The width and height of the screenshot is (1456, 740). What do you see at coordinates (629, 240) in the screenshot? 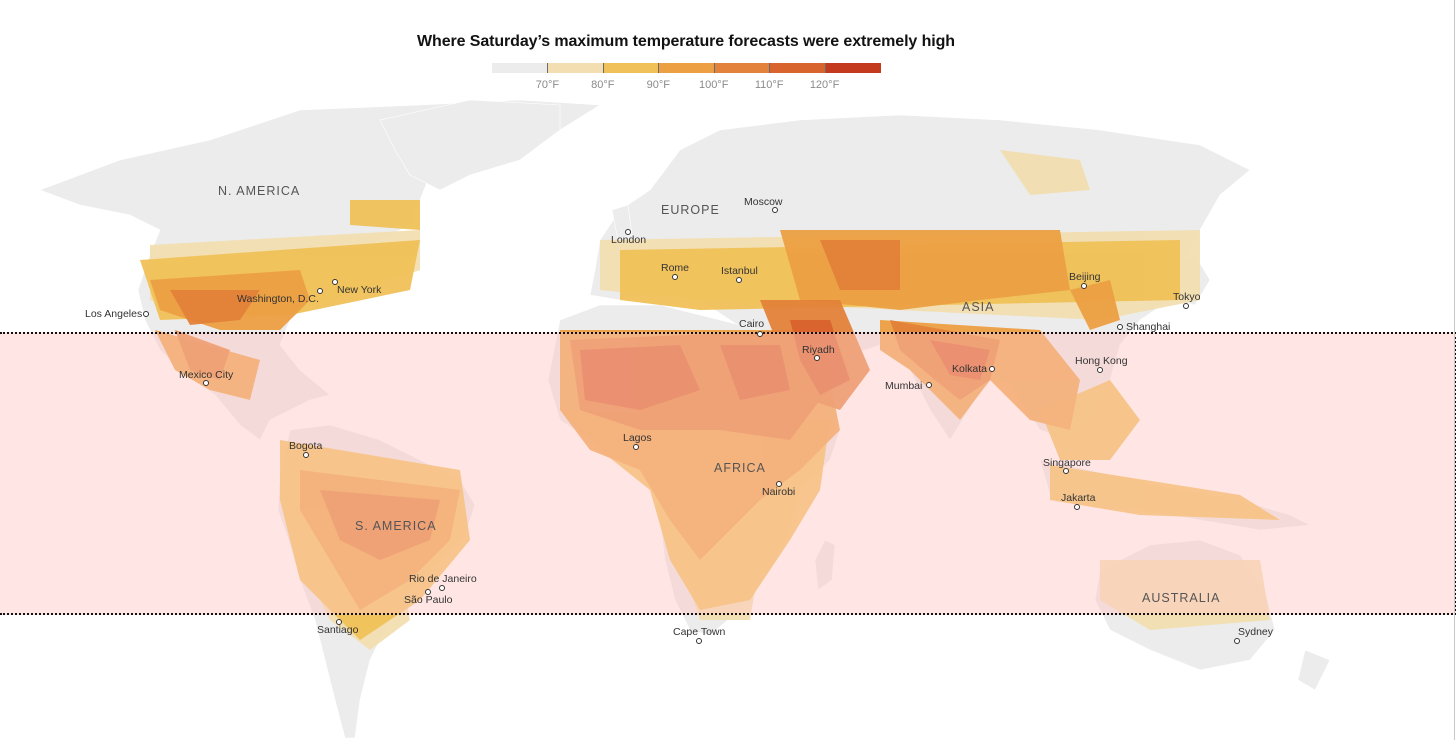
I see `city-label-london: London` at bounding box center [629, 240].